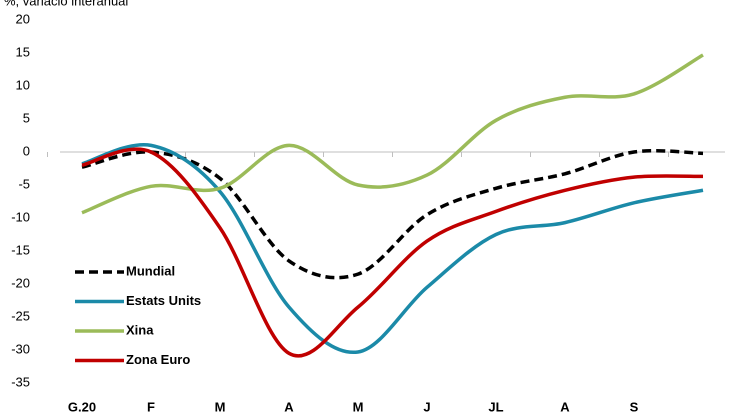 Image resolution: width=742 pixels, height=419 pixels. What do you see at coordinates (20, 249) in the screenshot?
I see `y-tick-label: -15` at bounding box center [20, 249].